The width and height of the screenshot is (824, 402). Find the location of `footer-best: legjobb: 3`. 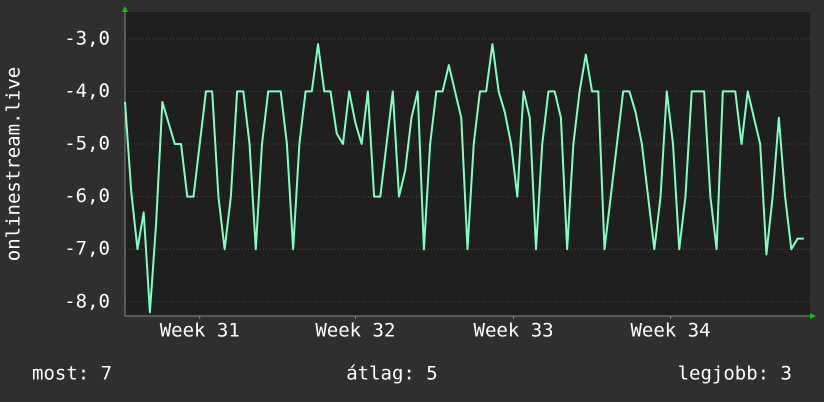

footer-best: legjobb: 3 is located at coordinates (735, 374).